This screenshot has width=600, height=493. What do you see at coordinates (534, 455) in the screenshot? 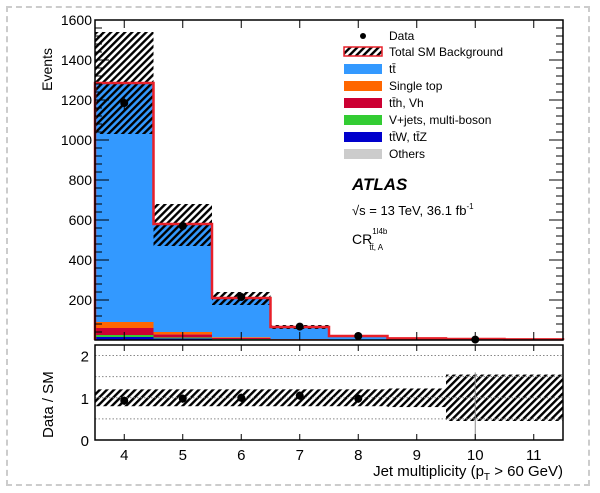
I see `x-tick-label: 11` at bounding box center [534, 455].